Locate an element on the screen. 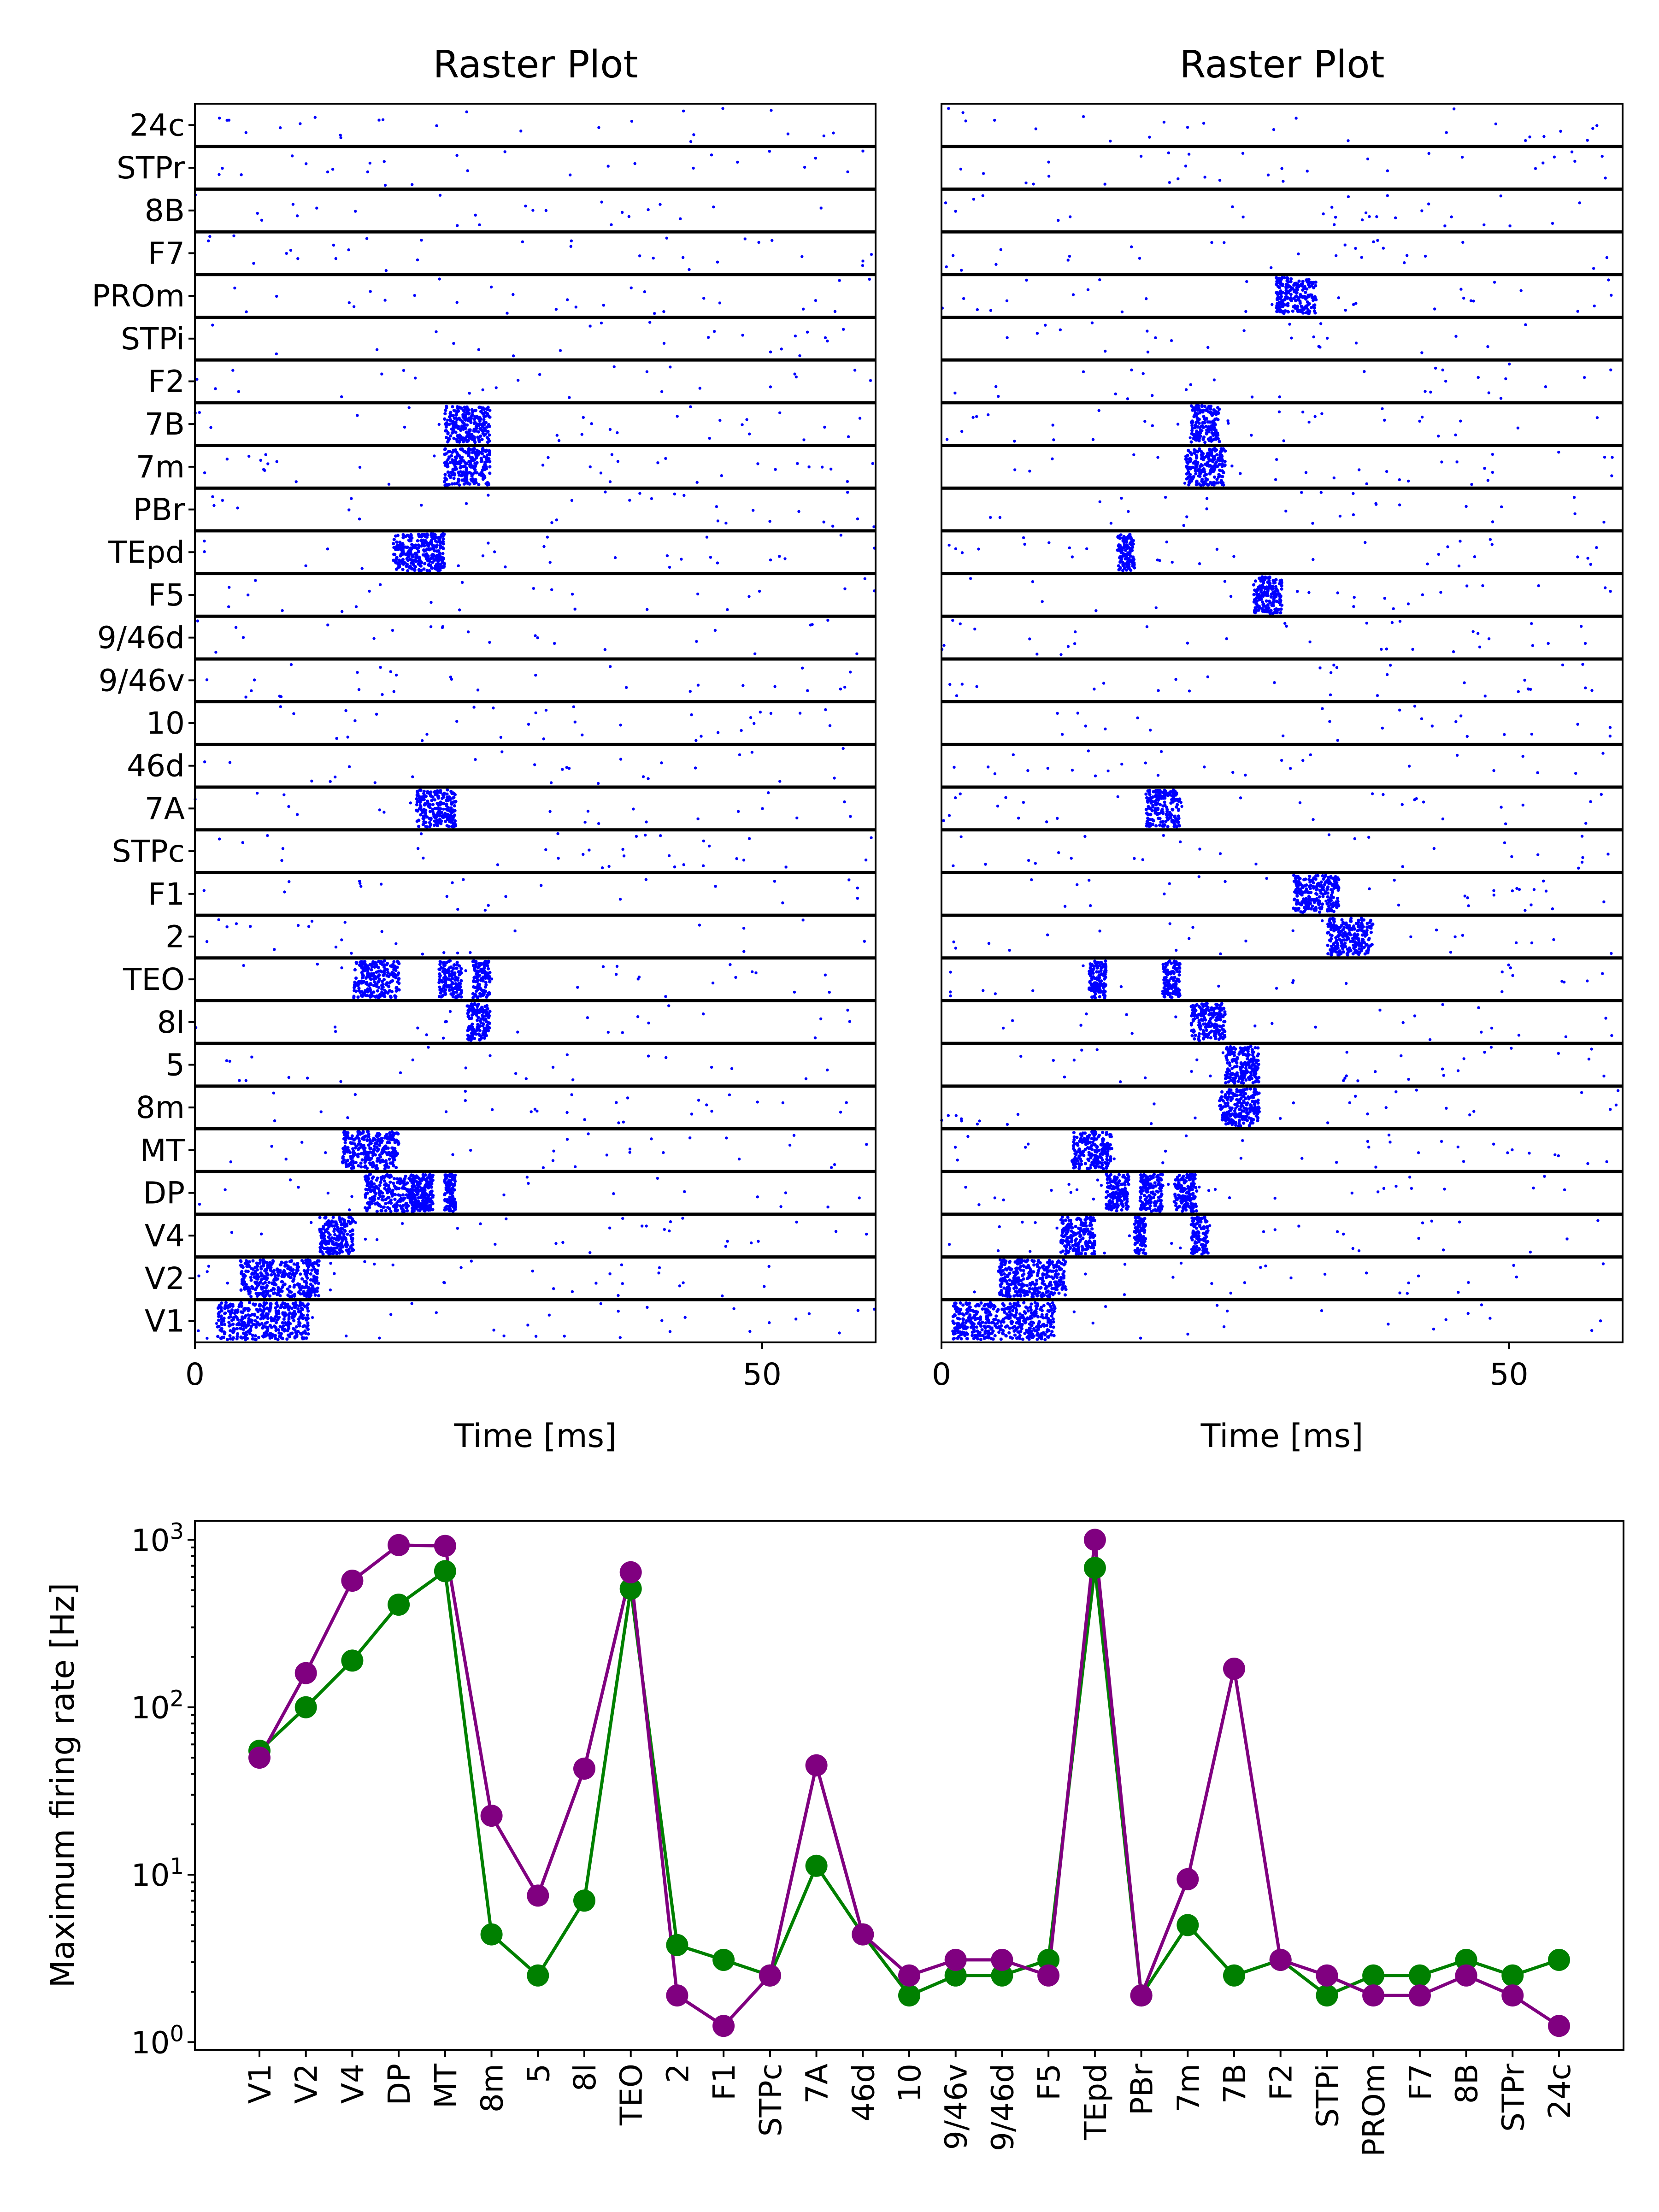 This screenshot has height=2212, width=1659. ytick-label-STPi: STPi is located at coordinates (153, 339).